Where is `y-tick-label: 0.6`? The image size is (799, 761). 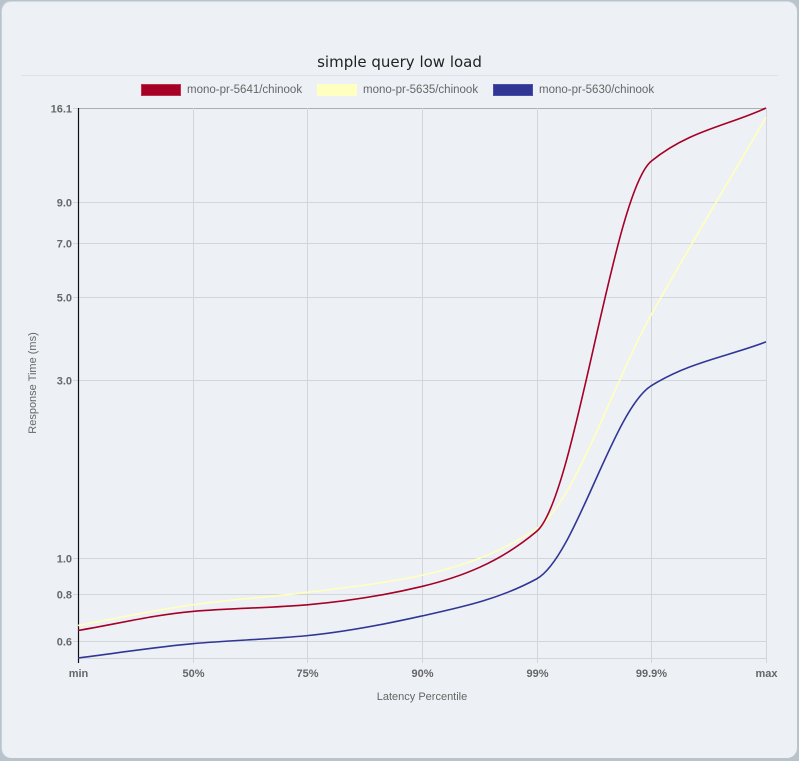
y-tick-label: 0.6 is located at coordinates (64, 643).